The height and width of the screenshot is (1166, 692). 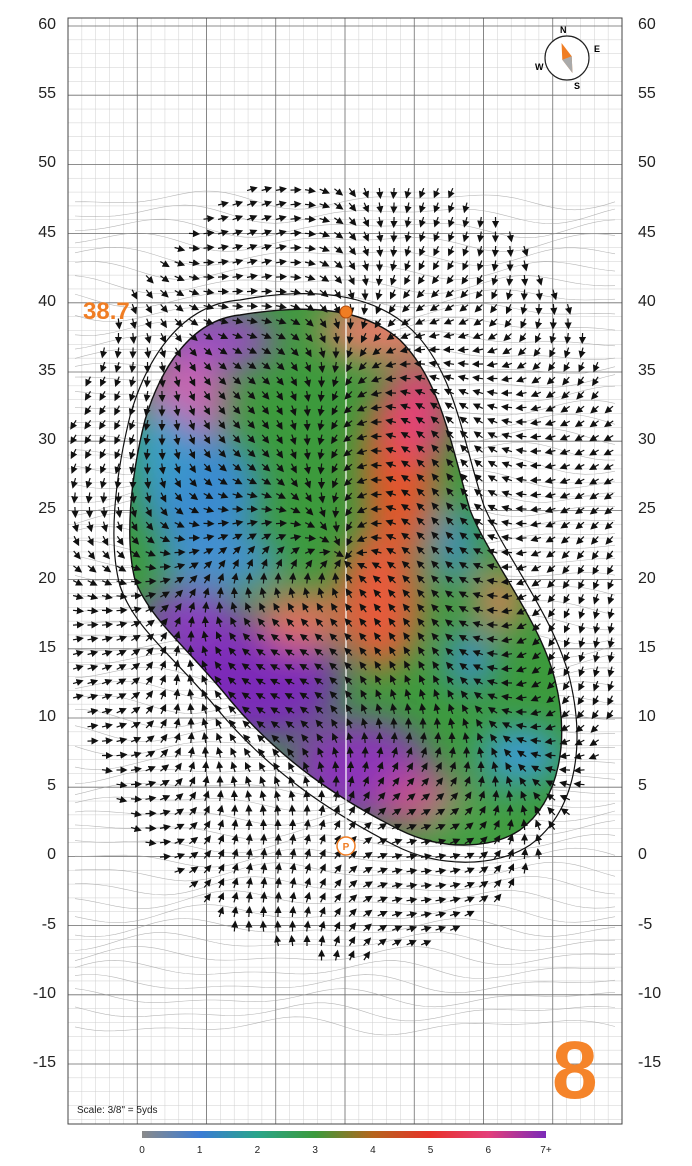 I want to click on y-tick-left: 60, so click(x=32, y=25).